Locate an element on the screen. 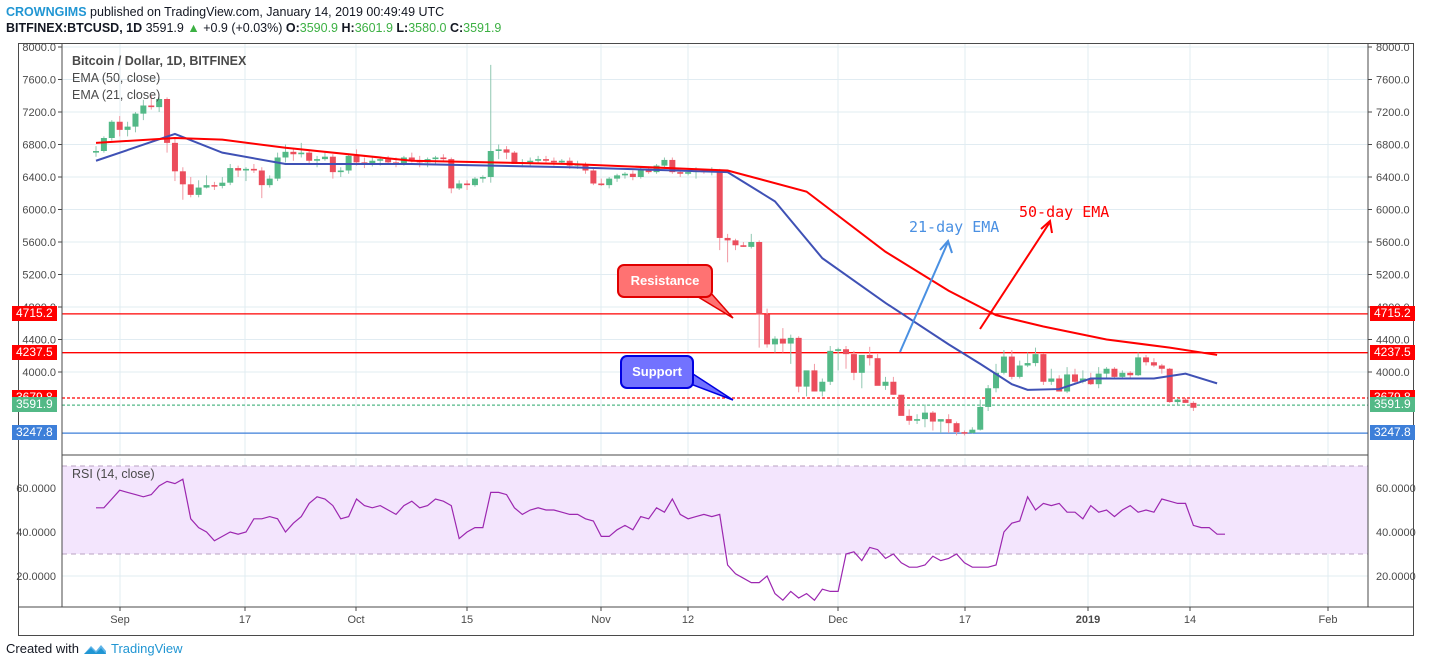 This screenshot has width=1433, height=667. svg-text: 12 is located at coordinates (688, 620).